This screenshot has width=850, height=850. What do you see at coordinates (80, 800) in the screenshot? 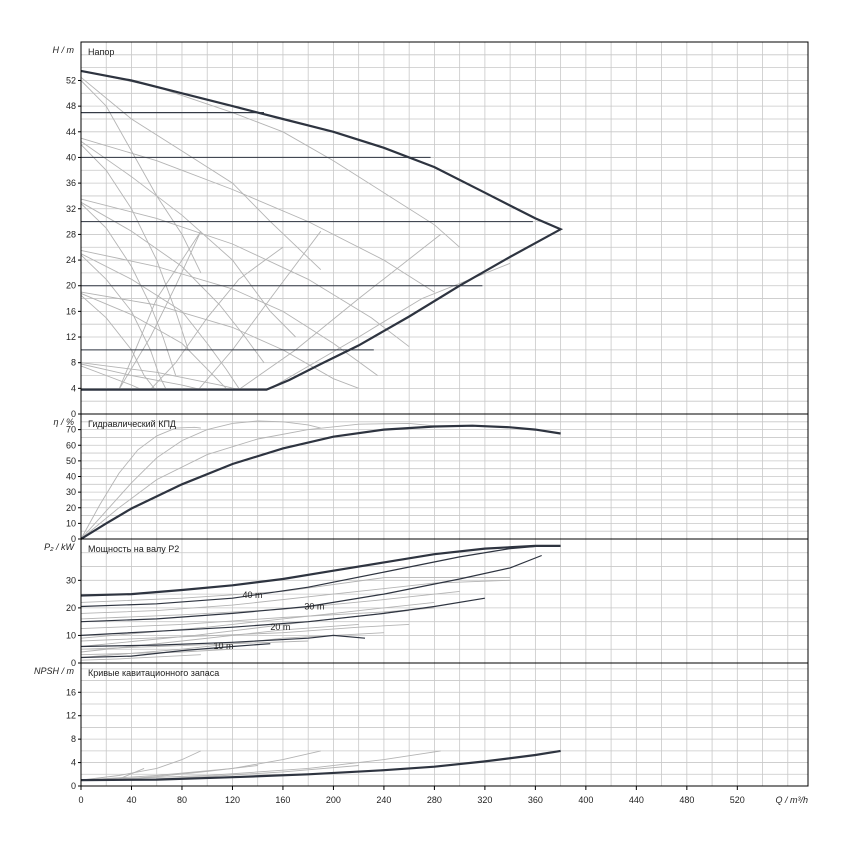
I see `x-tick-label: 0` at bounding box center [80, 800].